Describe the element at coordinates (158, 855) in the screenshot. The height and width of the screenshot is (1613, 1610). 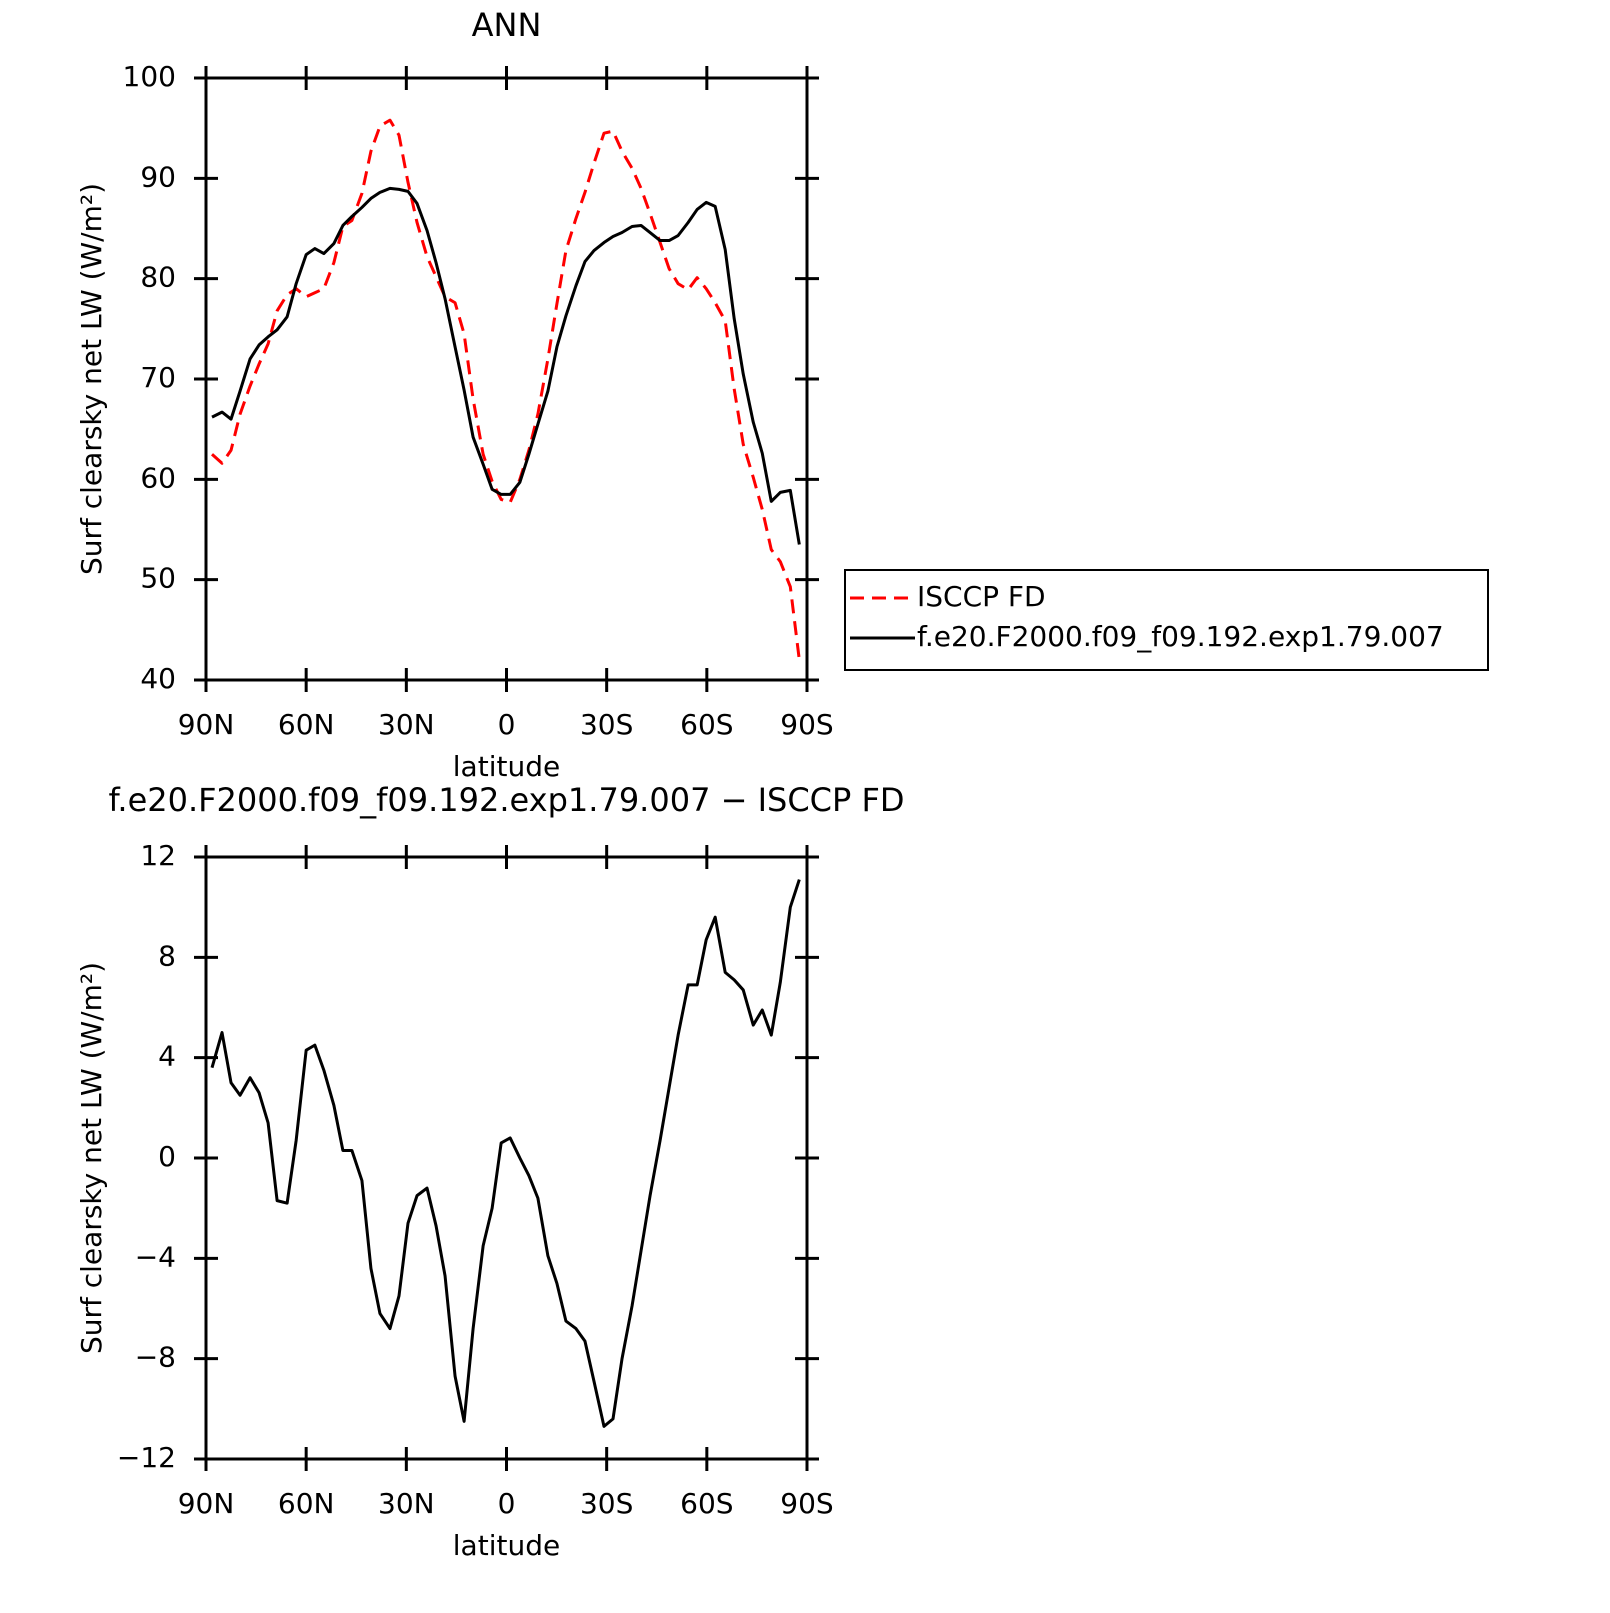
I see `y-tick-label: 12` at that location.